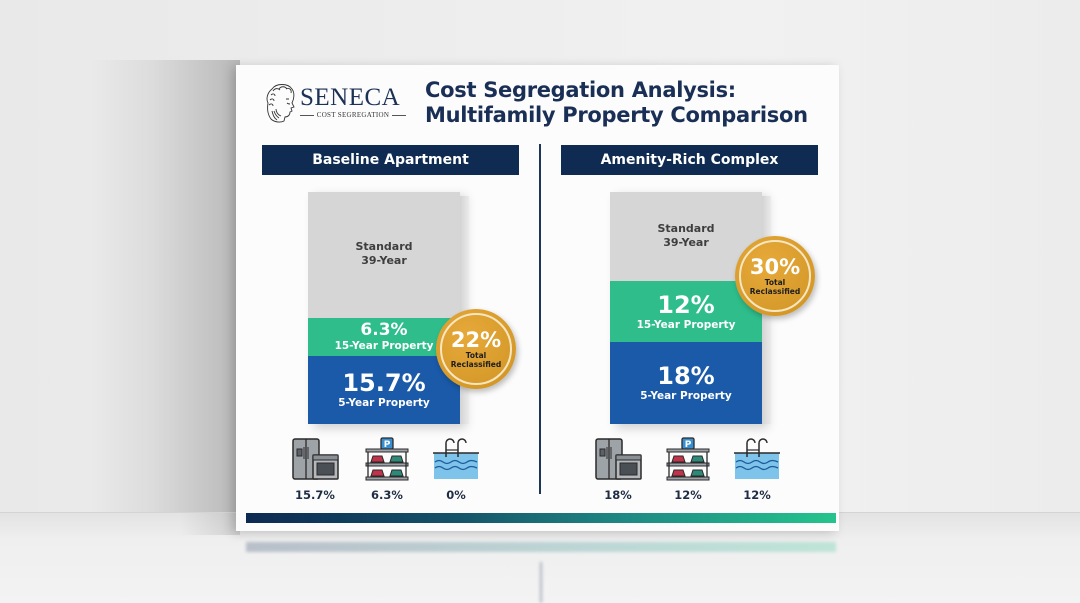  I want to click on logo-tagline: COST SEGREGATION, so click(353, 115).